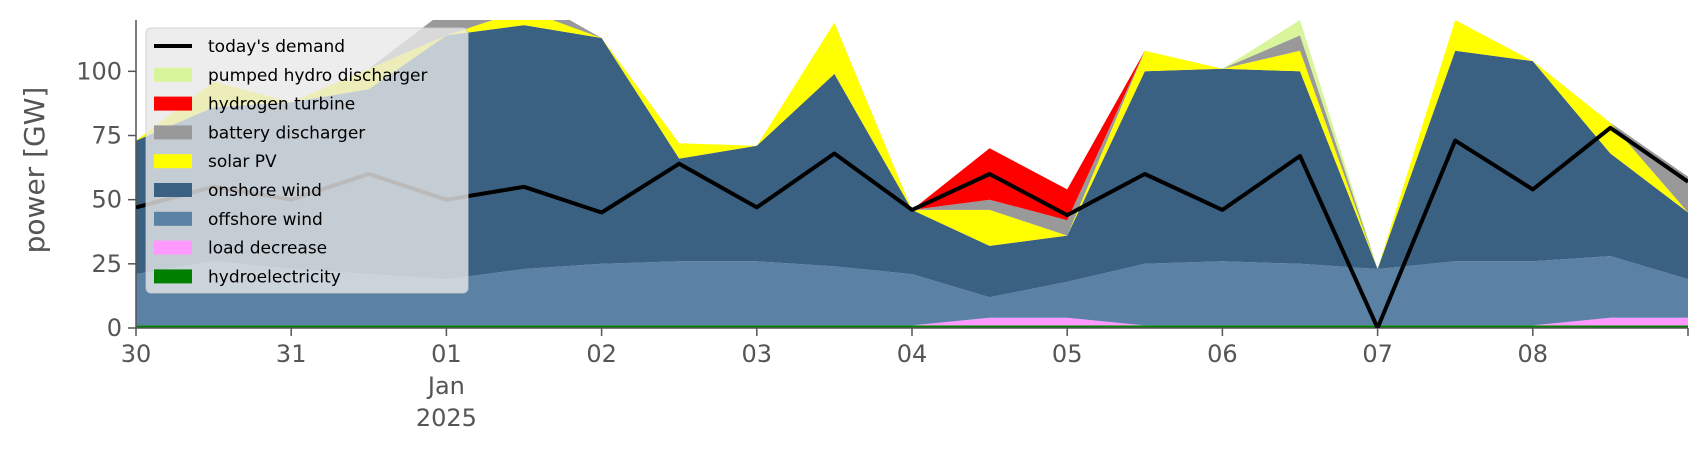  What do you see at coordinates (446, 354) in the screenshot?
I see `x-tick-label: 01` at bounding box center [446, 354].